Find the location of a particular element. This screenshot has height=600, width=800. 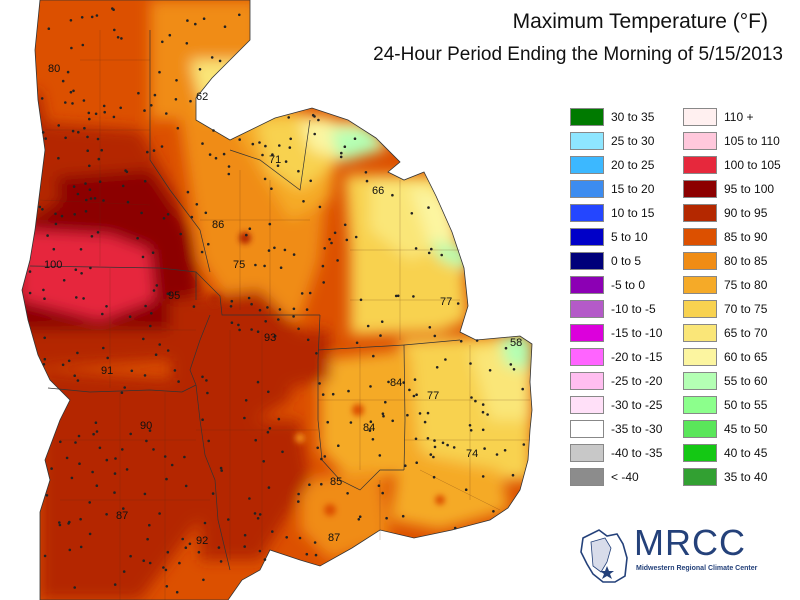

map-value-label: 100 is located at coordinates (53, 265).